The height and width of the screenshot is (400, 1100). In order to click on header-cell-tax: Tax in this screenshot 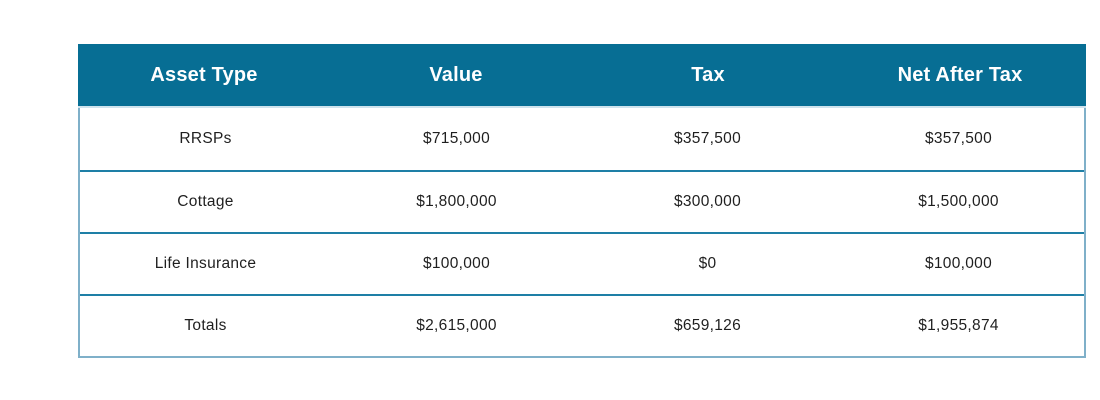, I will do `click(708, 74)`.